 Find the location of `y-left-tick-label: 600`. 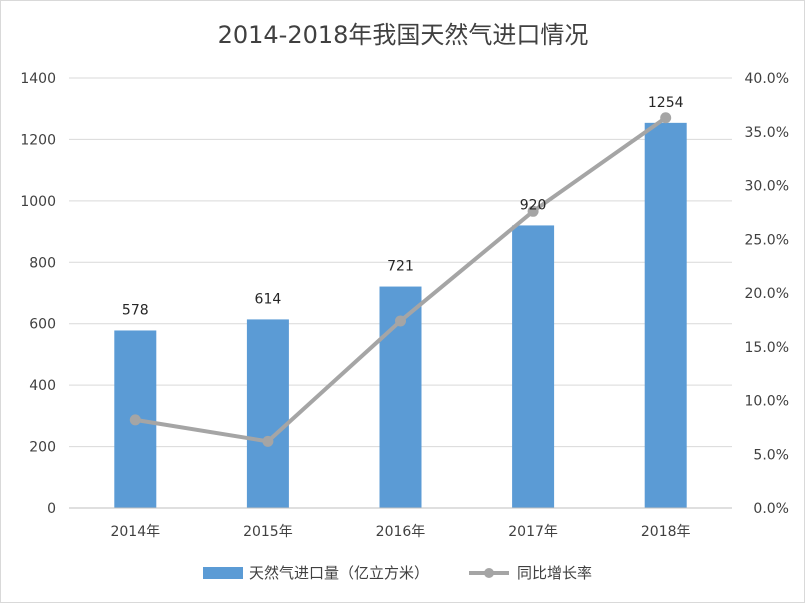

y-left-tick-label: 600 is located at coordinates (42, 325).